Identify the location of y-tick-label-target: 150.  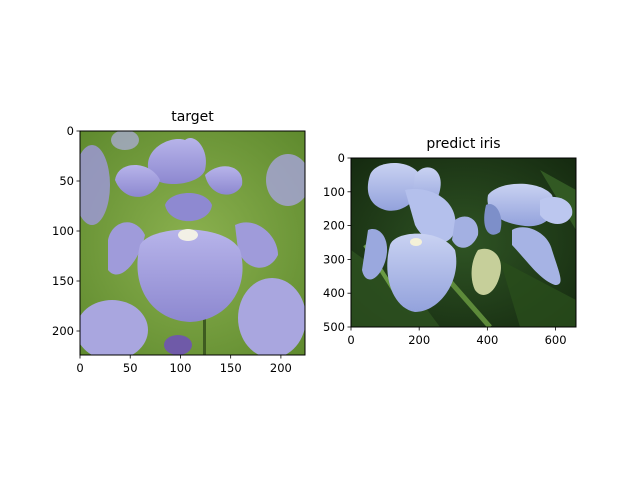
(63, 281).